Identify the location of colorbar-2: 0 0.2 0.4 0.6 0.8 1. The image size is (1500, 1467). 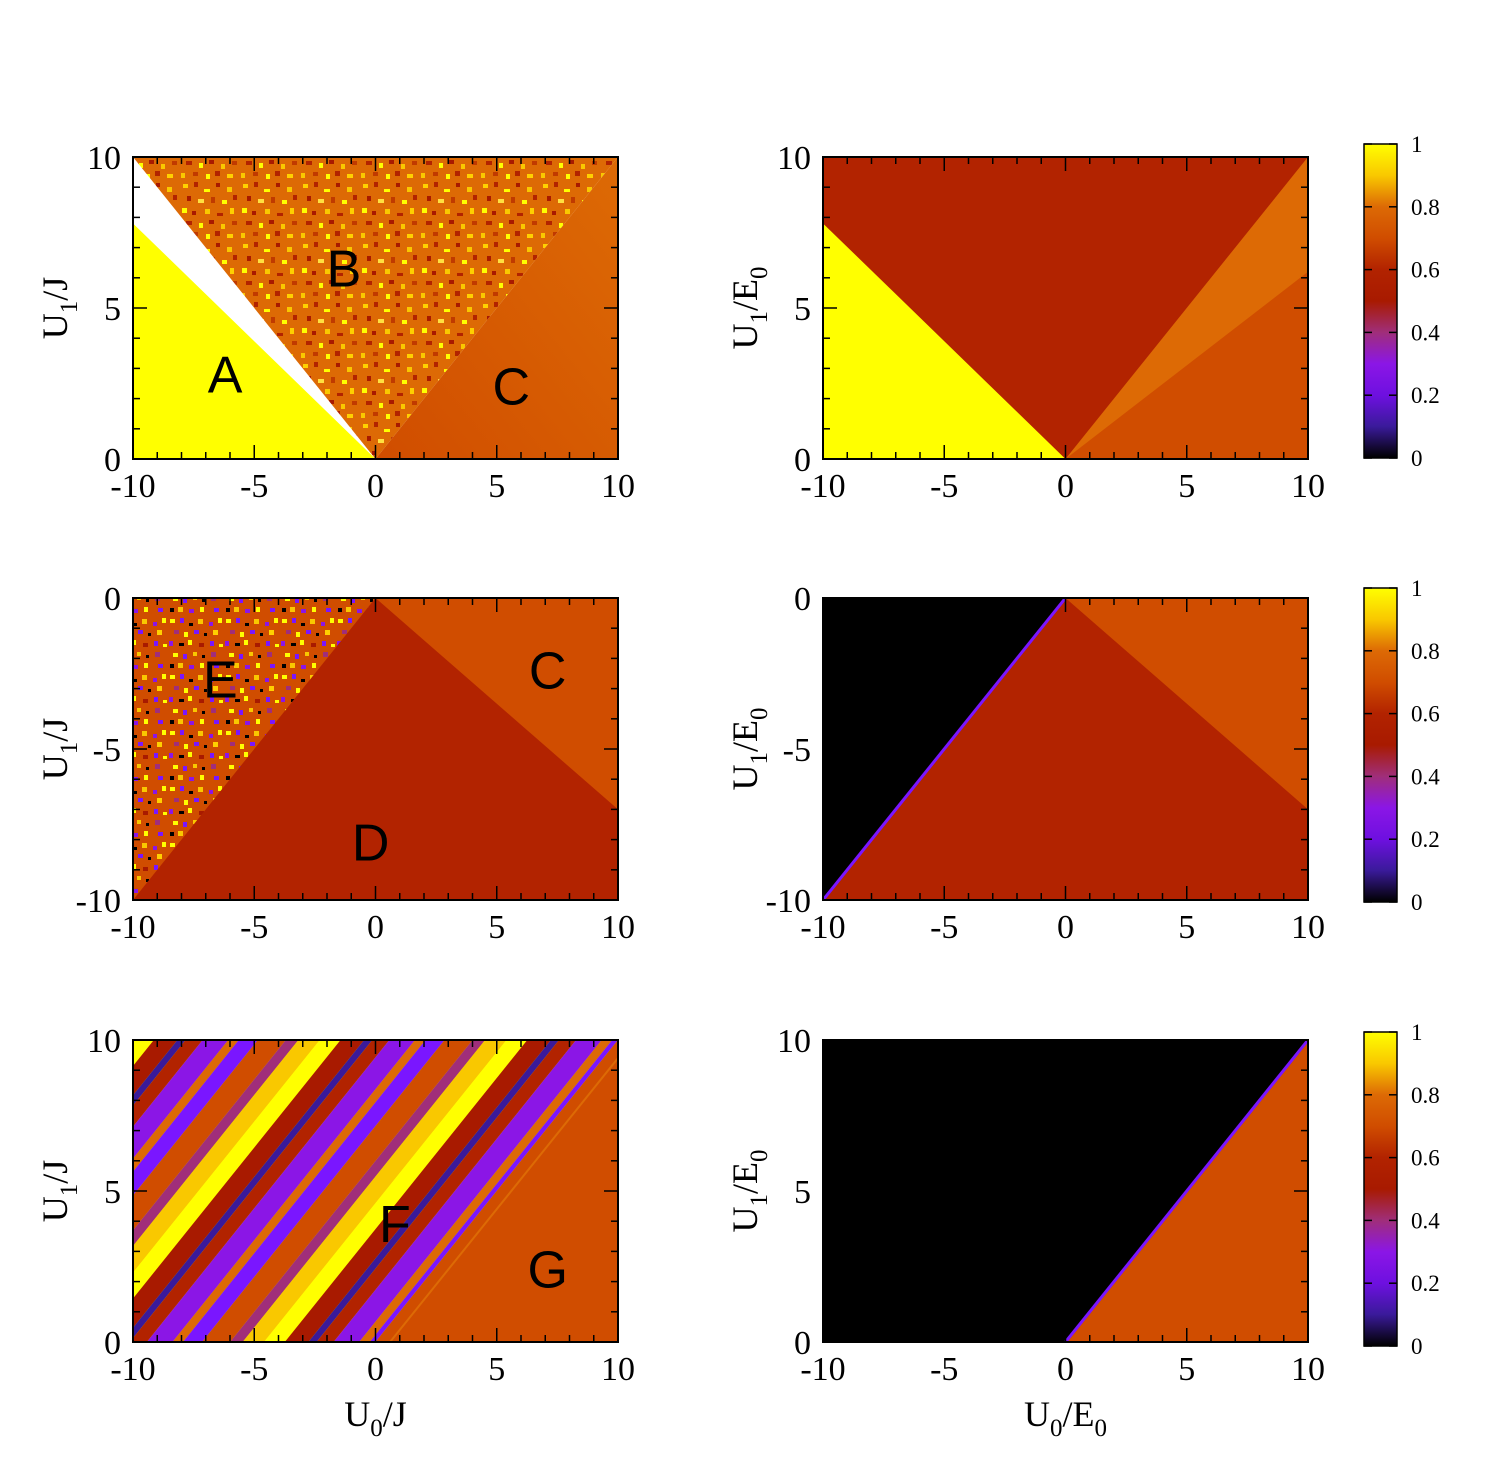
(1401, 745).